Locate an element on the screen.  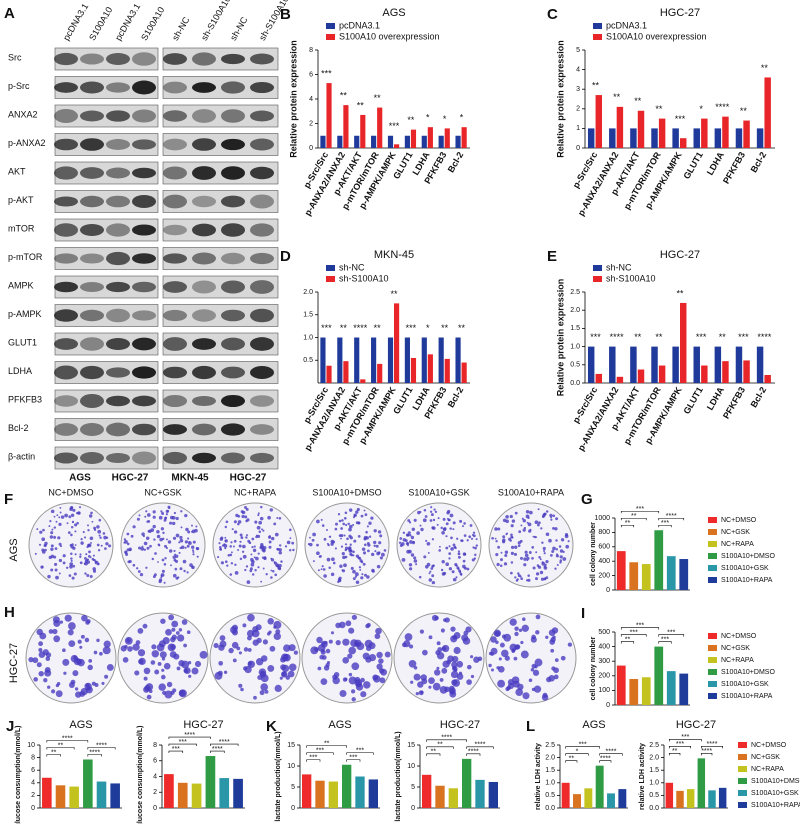
legend-label: S100A10+RAPA is located at coordinates (747, 696).